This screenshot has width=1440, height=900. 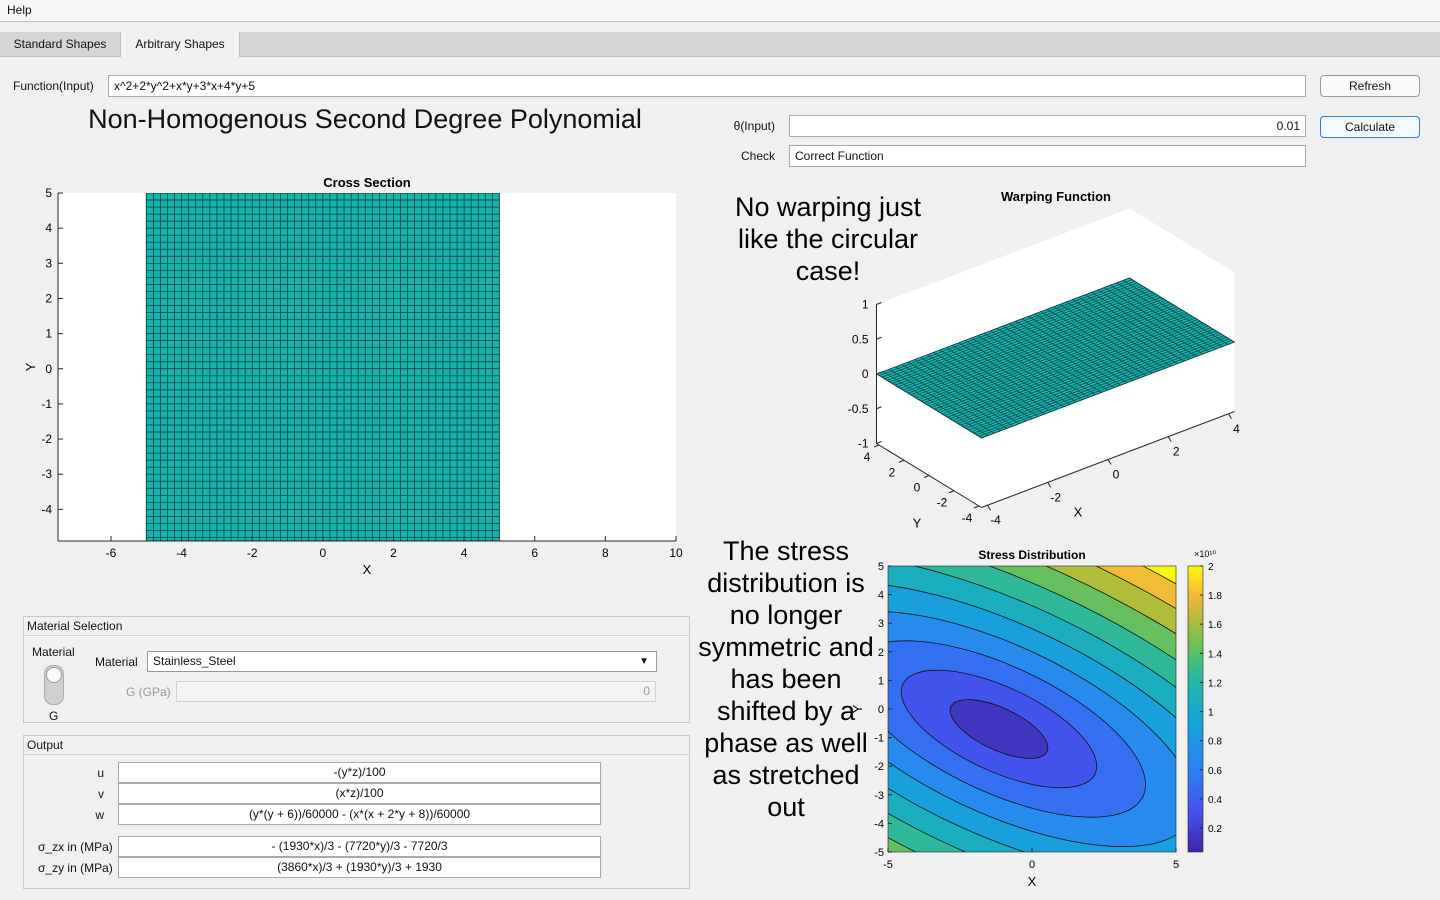 What do you see at coordinates (1215, 625) in the screenshot?
I see `colorbar-tick-label: 1.6` at bounding box center [1215, 625].